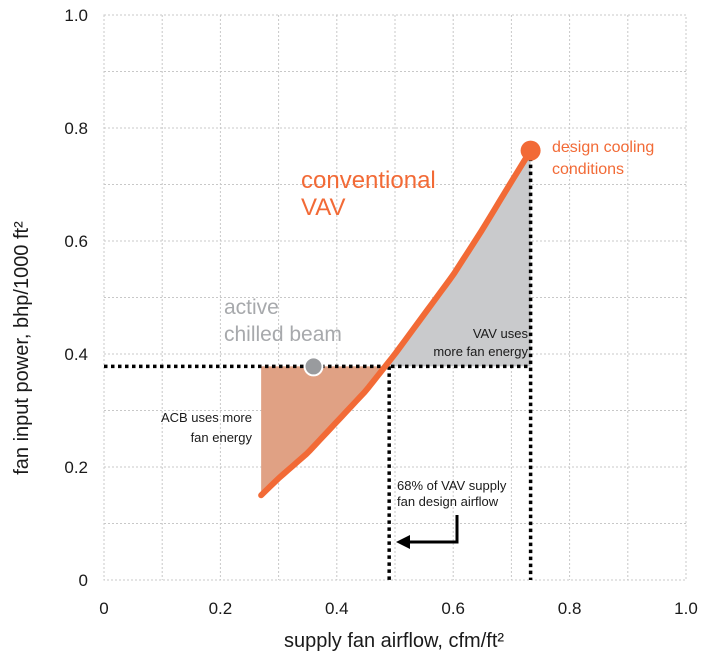 The image size is (706, 658). Describe the element at coordinates (501, 333) in the screenshot. I see `vav-more-energy-line1: VAV uses` at that location.